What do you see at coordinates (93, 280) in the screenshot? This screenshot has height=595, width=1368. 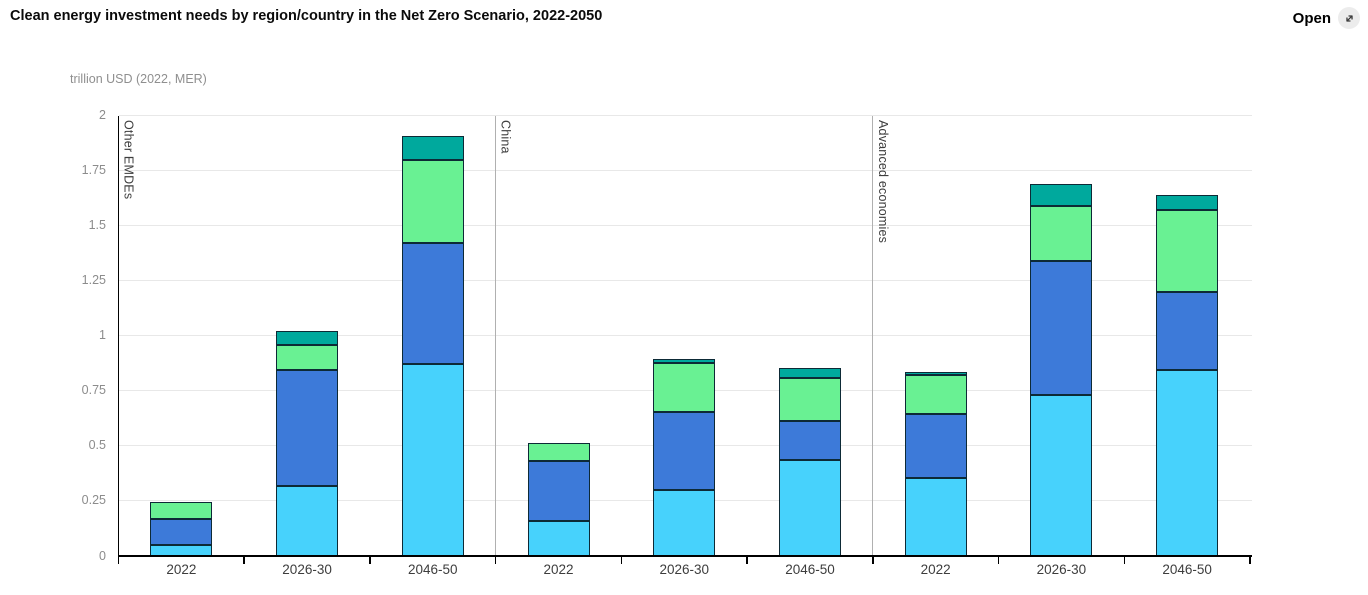 I see `y-tick-label: 1.25` at bounding box center [93, 280].